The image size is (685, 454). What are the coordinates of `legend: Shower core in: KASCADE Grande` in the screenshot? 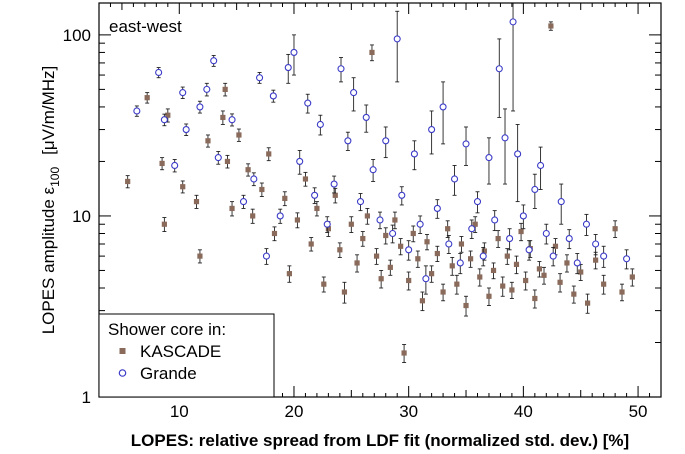 It's located at (186, 355).